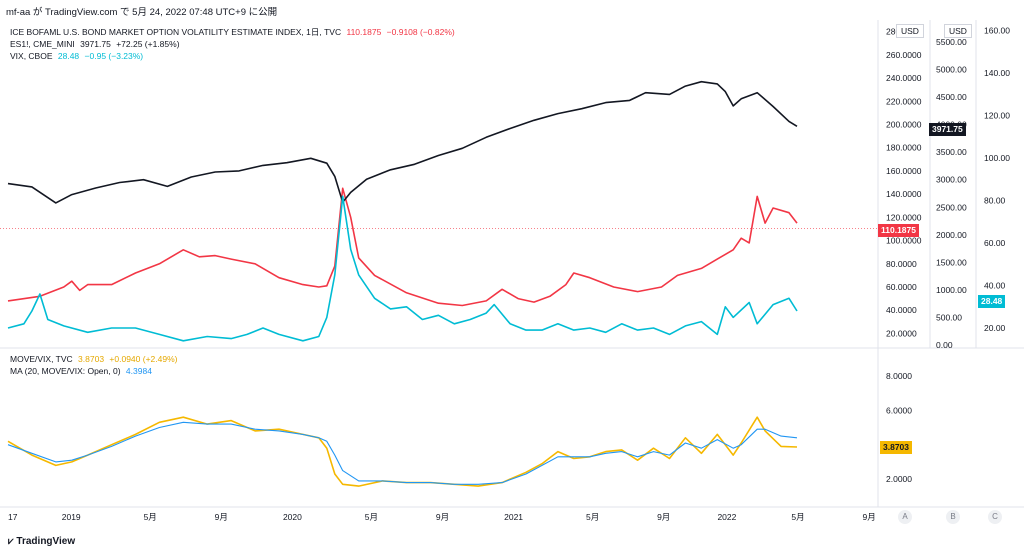 This screenshot has width=1024, height=553. I want to click on axis3-tick: 100.00, so click(997, 158).